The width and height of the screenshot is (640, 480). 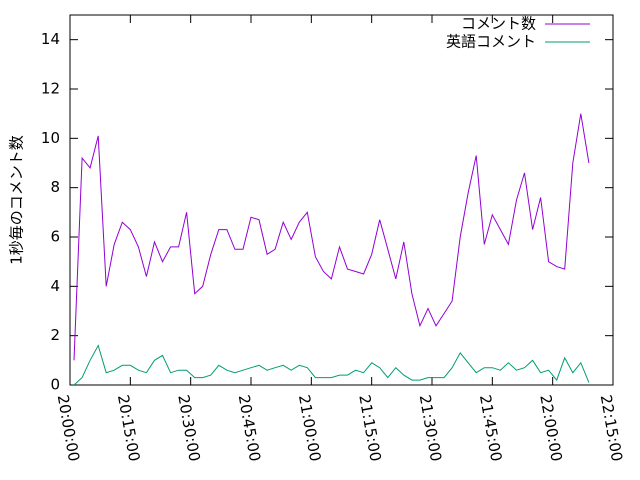 I want to click on x-tick-label: 21:15:00, so click(x=369, y=427).